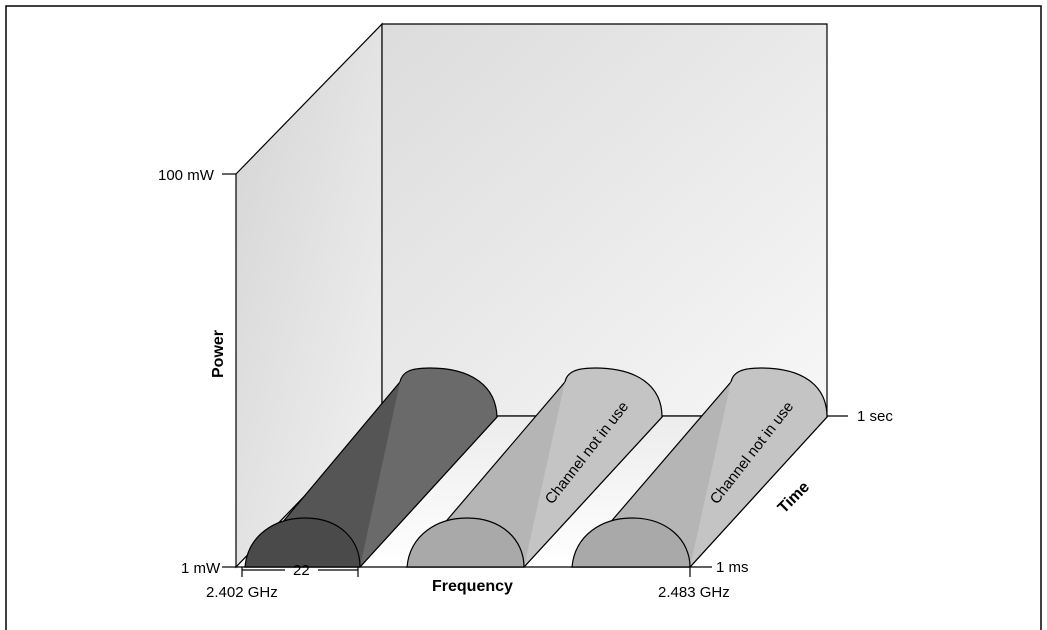  Describe the element at coordinates (218, 354) in the screenshot. I see `power-axis-label: Power` at that location.